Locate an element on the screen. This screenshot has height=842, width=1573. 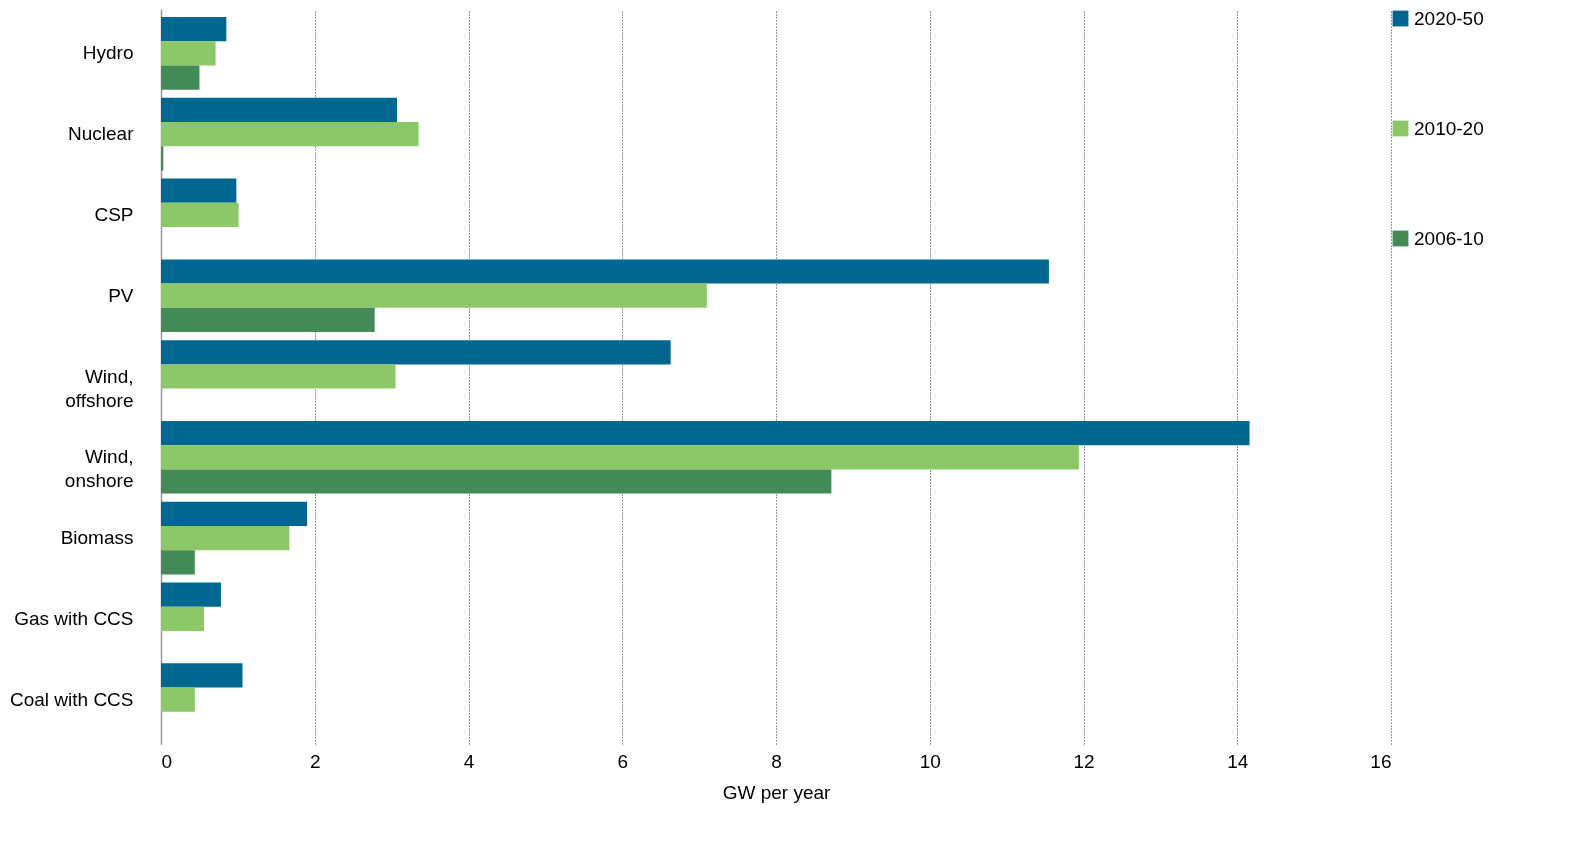
y-tick-label: Gas with CCS is located at coordinates (74, 618).